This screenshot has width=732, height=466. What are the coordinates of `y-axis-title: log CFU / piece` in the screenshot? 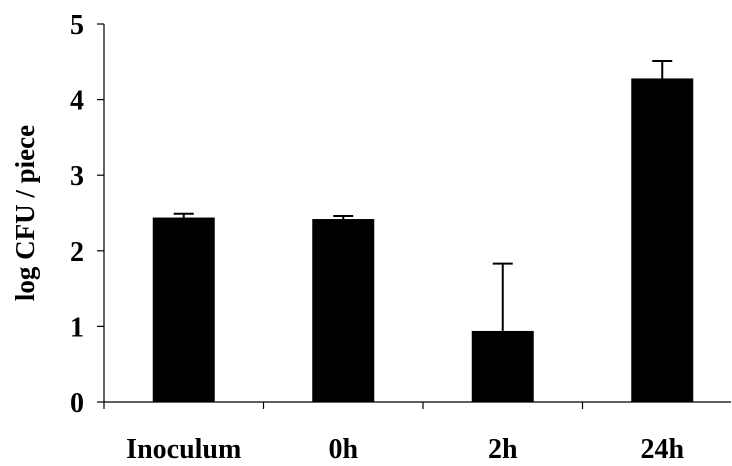 It's located at (25, 213).